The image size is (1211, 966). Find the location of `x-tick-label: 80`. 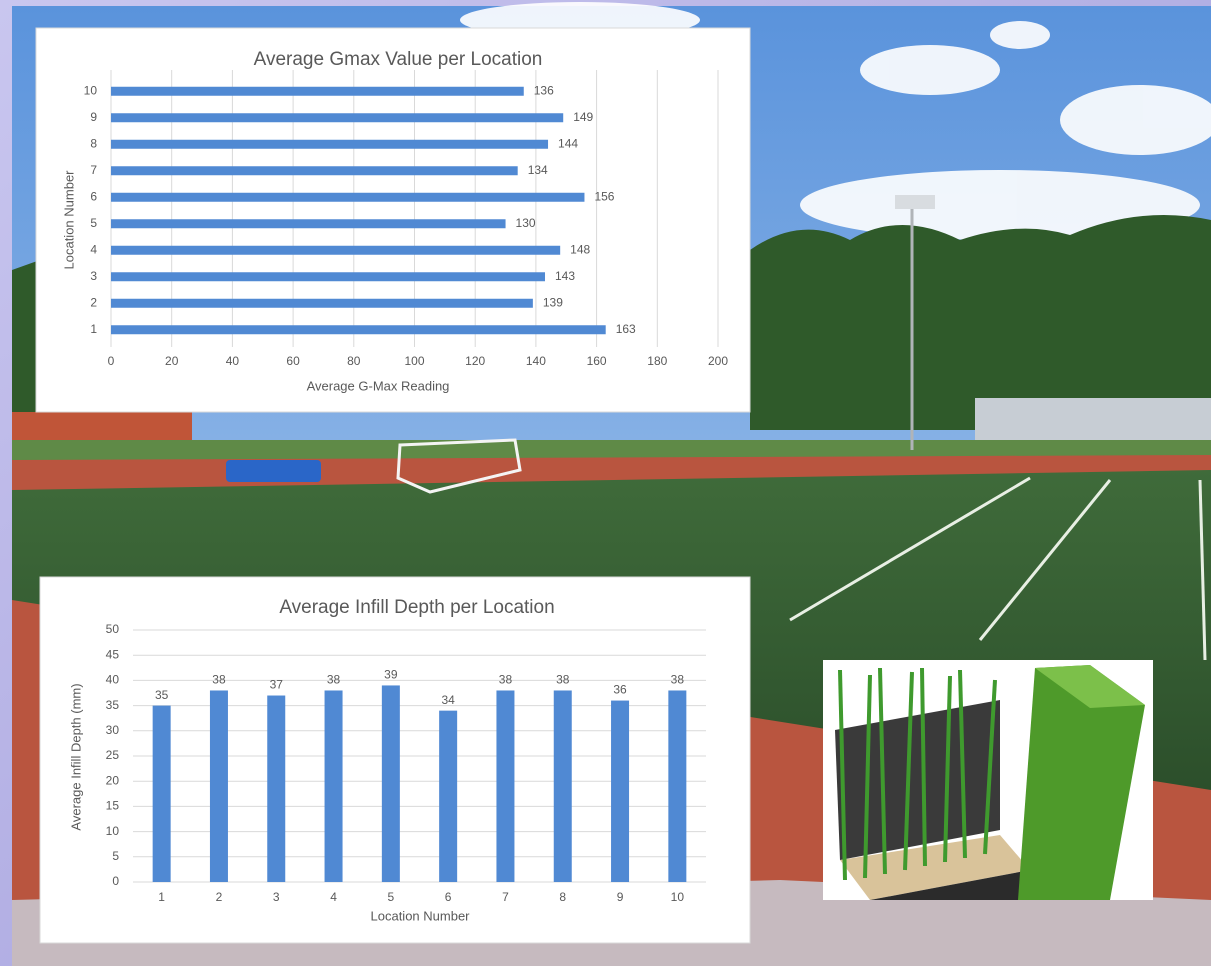

x-tick-label: 80 is located at coordinates (354, 361).